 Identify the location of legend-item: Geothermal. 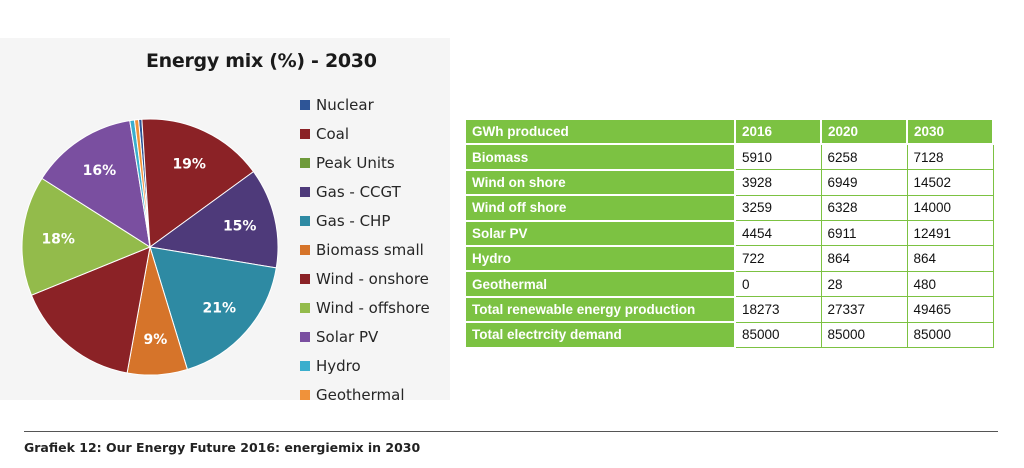
(365, 394).